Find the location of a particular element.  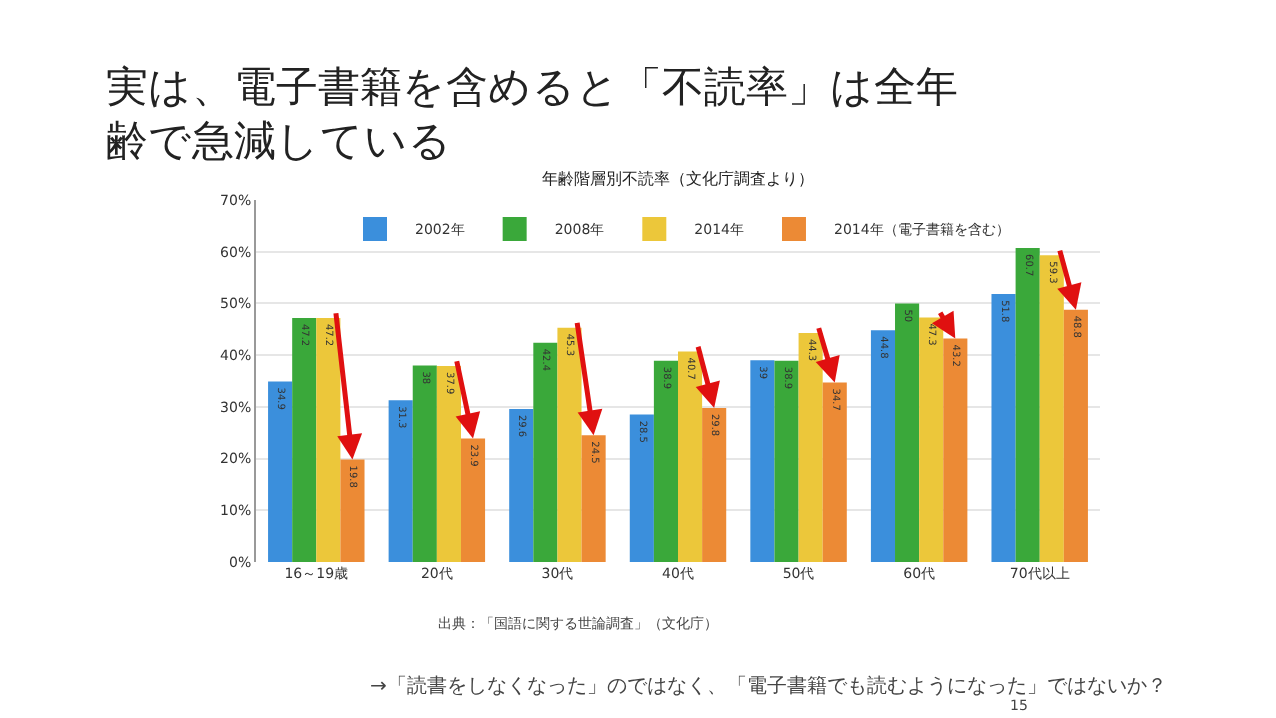

text: →「読書をしなくなった」のではなく、「電子書籍でも読むようになった」ではないか？ is located at coordinates (768, 686).